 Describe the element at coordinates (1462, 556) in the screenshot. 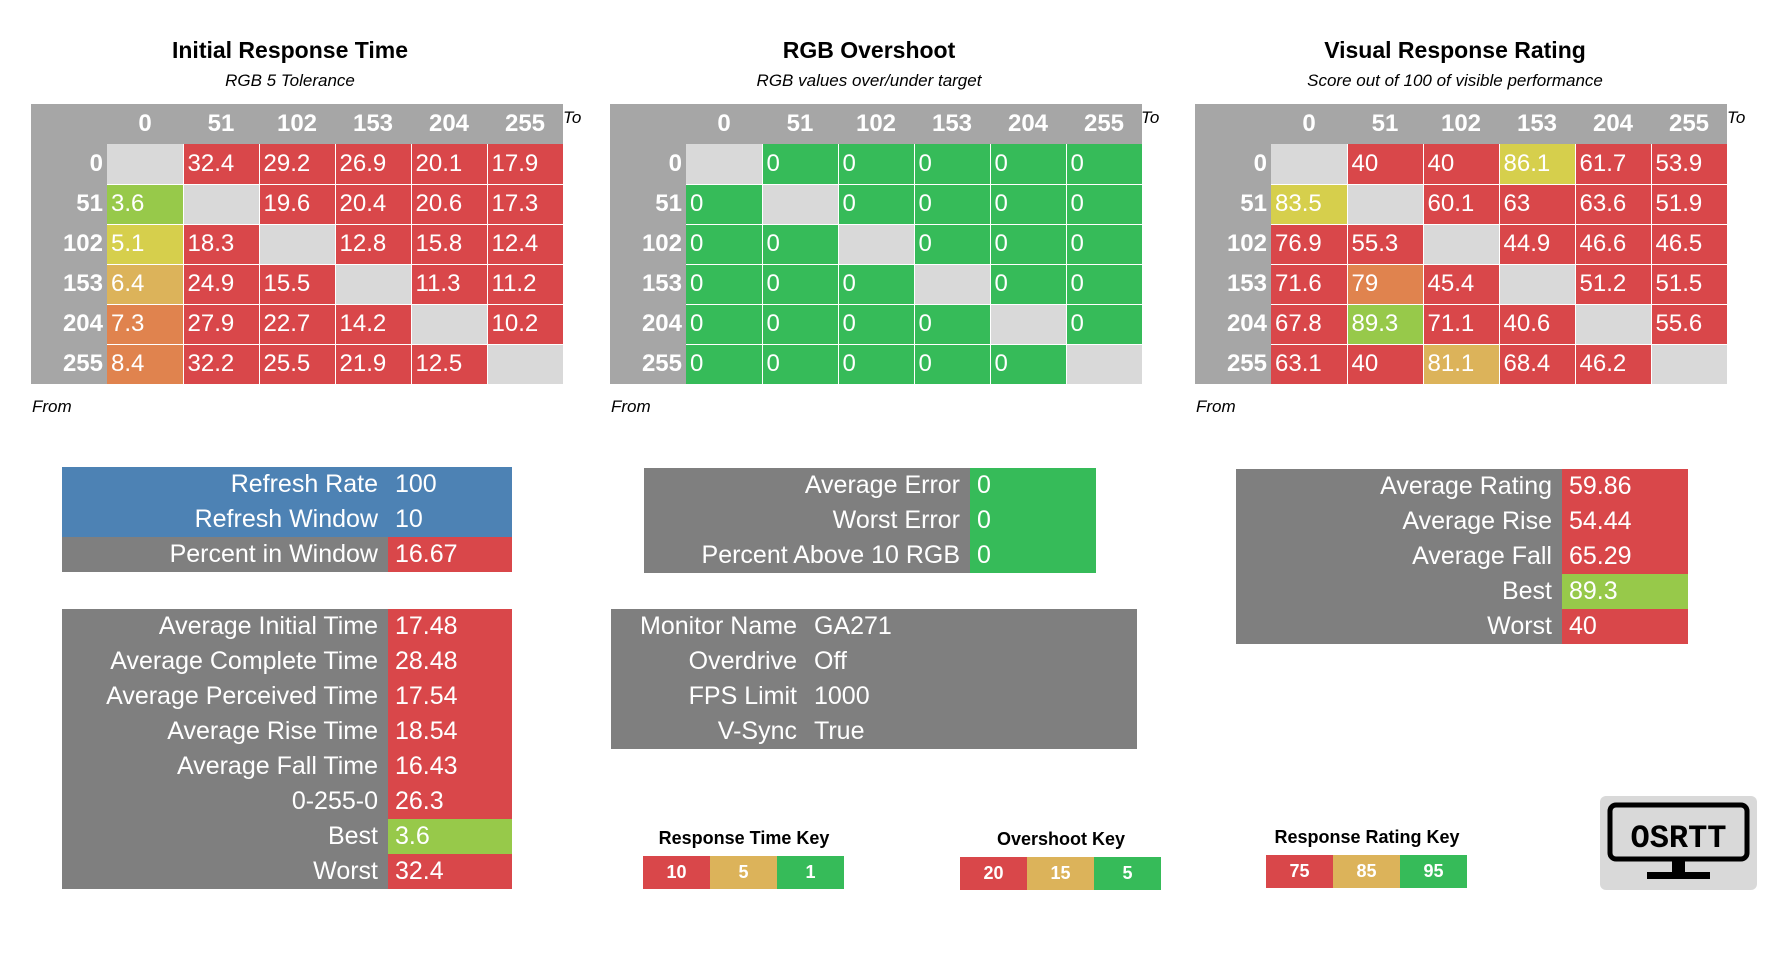

I see `stat-row: Average Fall 65.29` at that location.